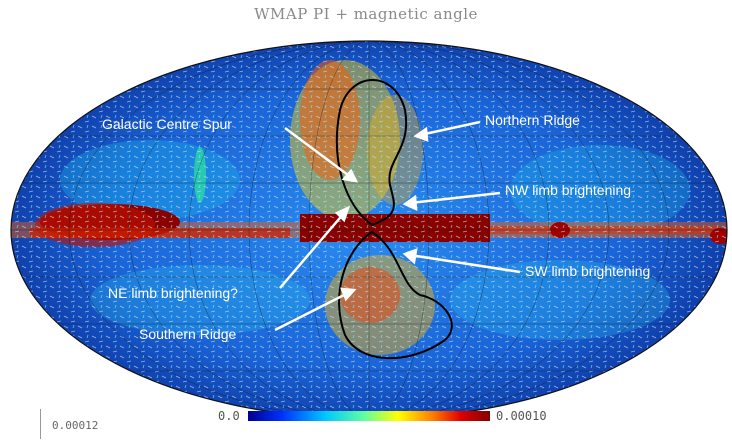 The image size is (732, 442). Describe the element at coordinates (312, 250) in the screenshot. I see `arrow-nelb` at that location.